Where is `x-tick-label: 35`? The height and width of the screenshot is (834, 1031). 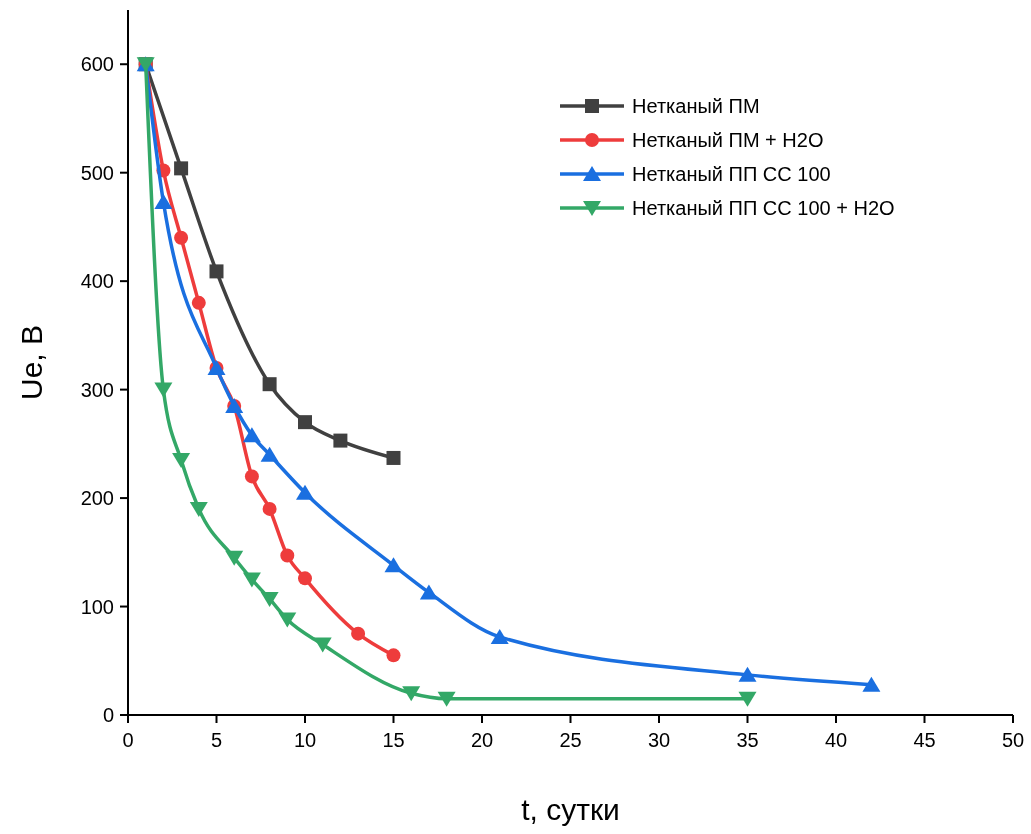 x-tick-label: 35 is located at coordinates (747, 740).